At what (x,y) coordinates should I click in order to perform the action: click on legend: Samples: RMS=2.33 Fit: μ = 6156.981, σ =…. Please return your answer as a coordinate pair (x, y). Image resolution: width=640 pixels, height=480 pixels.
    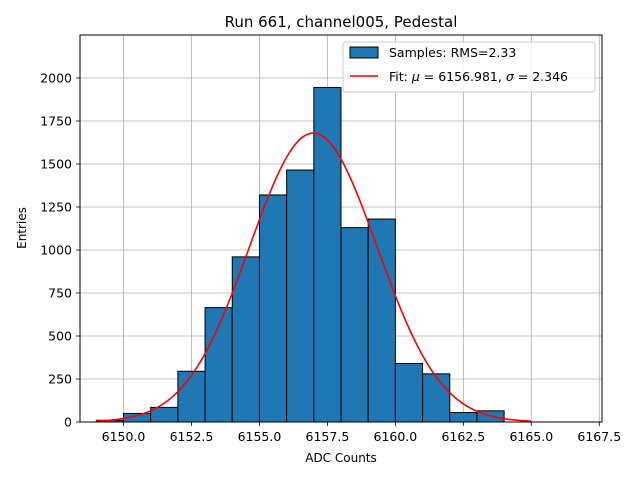
    Looking at the image, I should click on (469, 67).